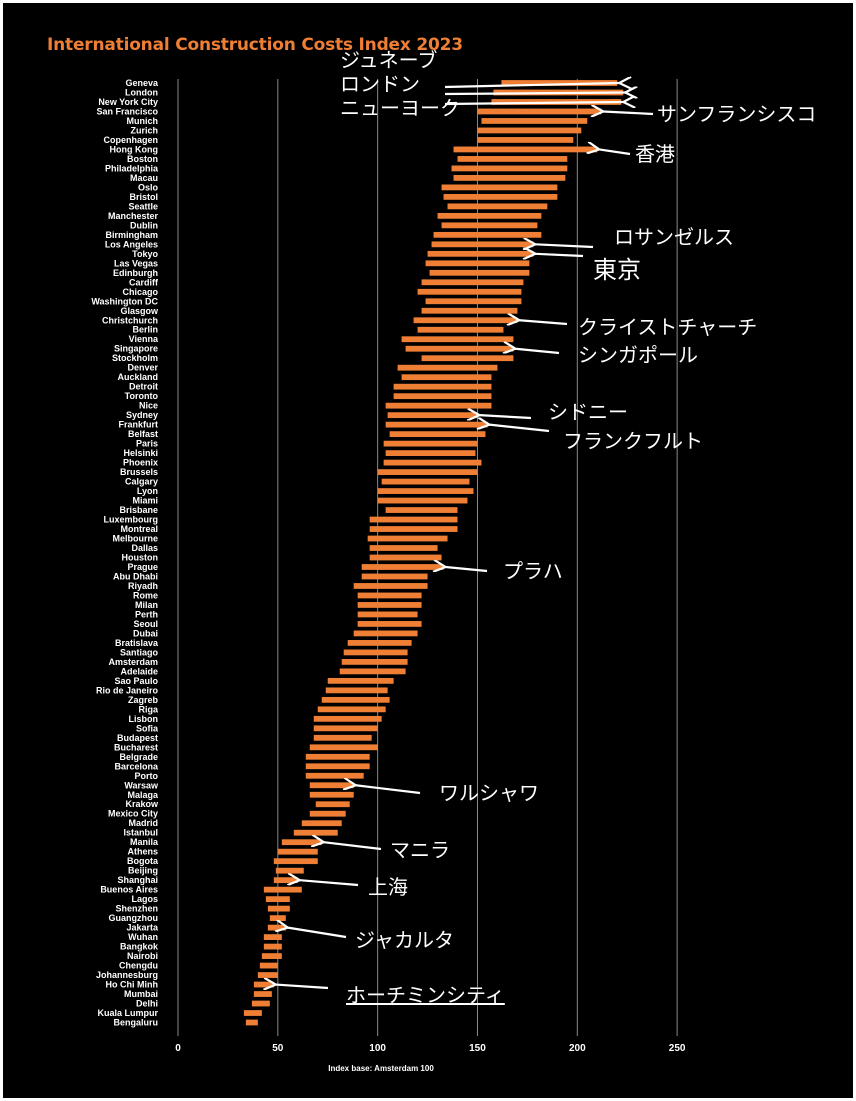  What do you see at coordinates (140, 292) in the screenshot?
I see `city-label: Chicago` at bounding box center [140, 292].